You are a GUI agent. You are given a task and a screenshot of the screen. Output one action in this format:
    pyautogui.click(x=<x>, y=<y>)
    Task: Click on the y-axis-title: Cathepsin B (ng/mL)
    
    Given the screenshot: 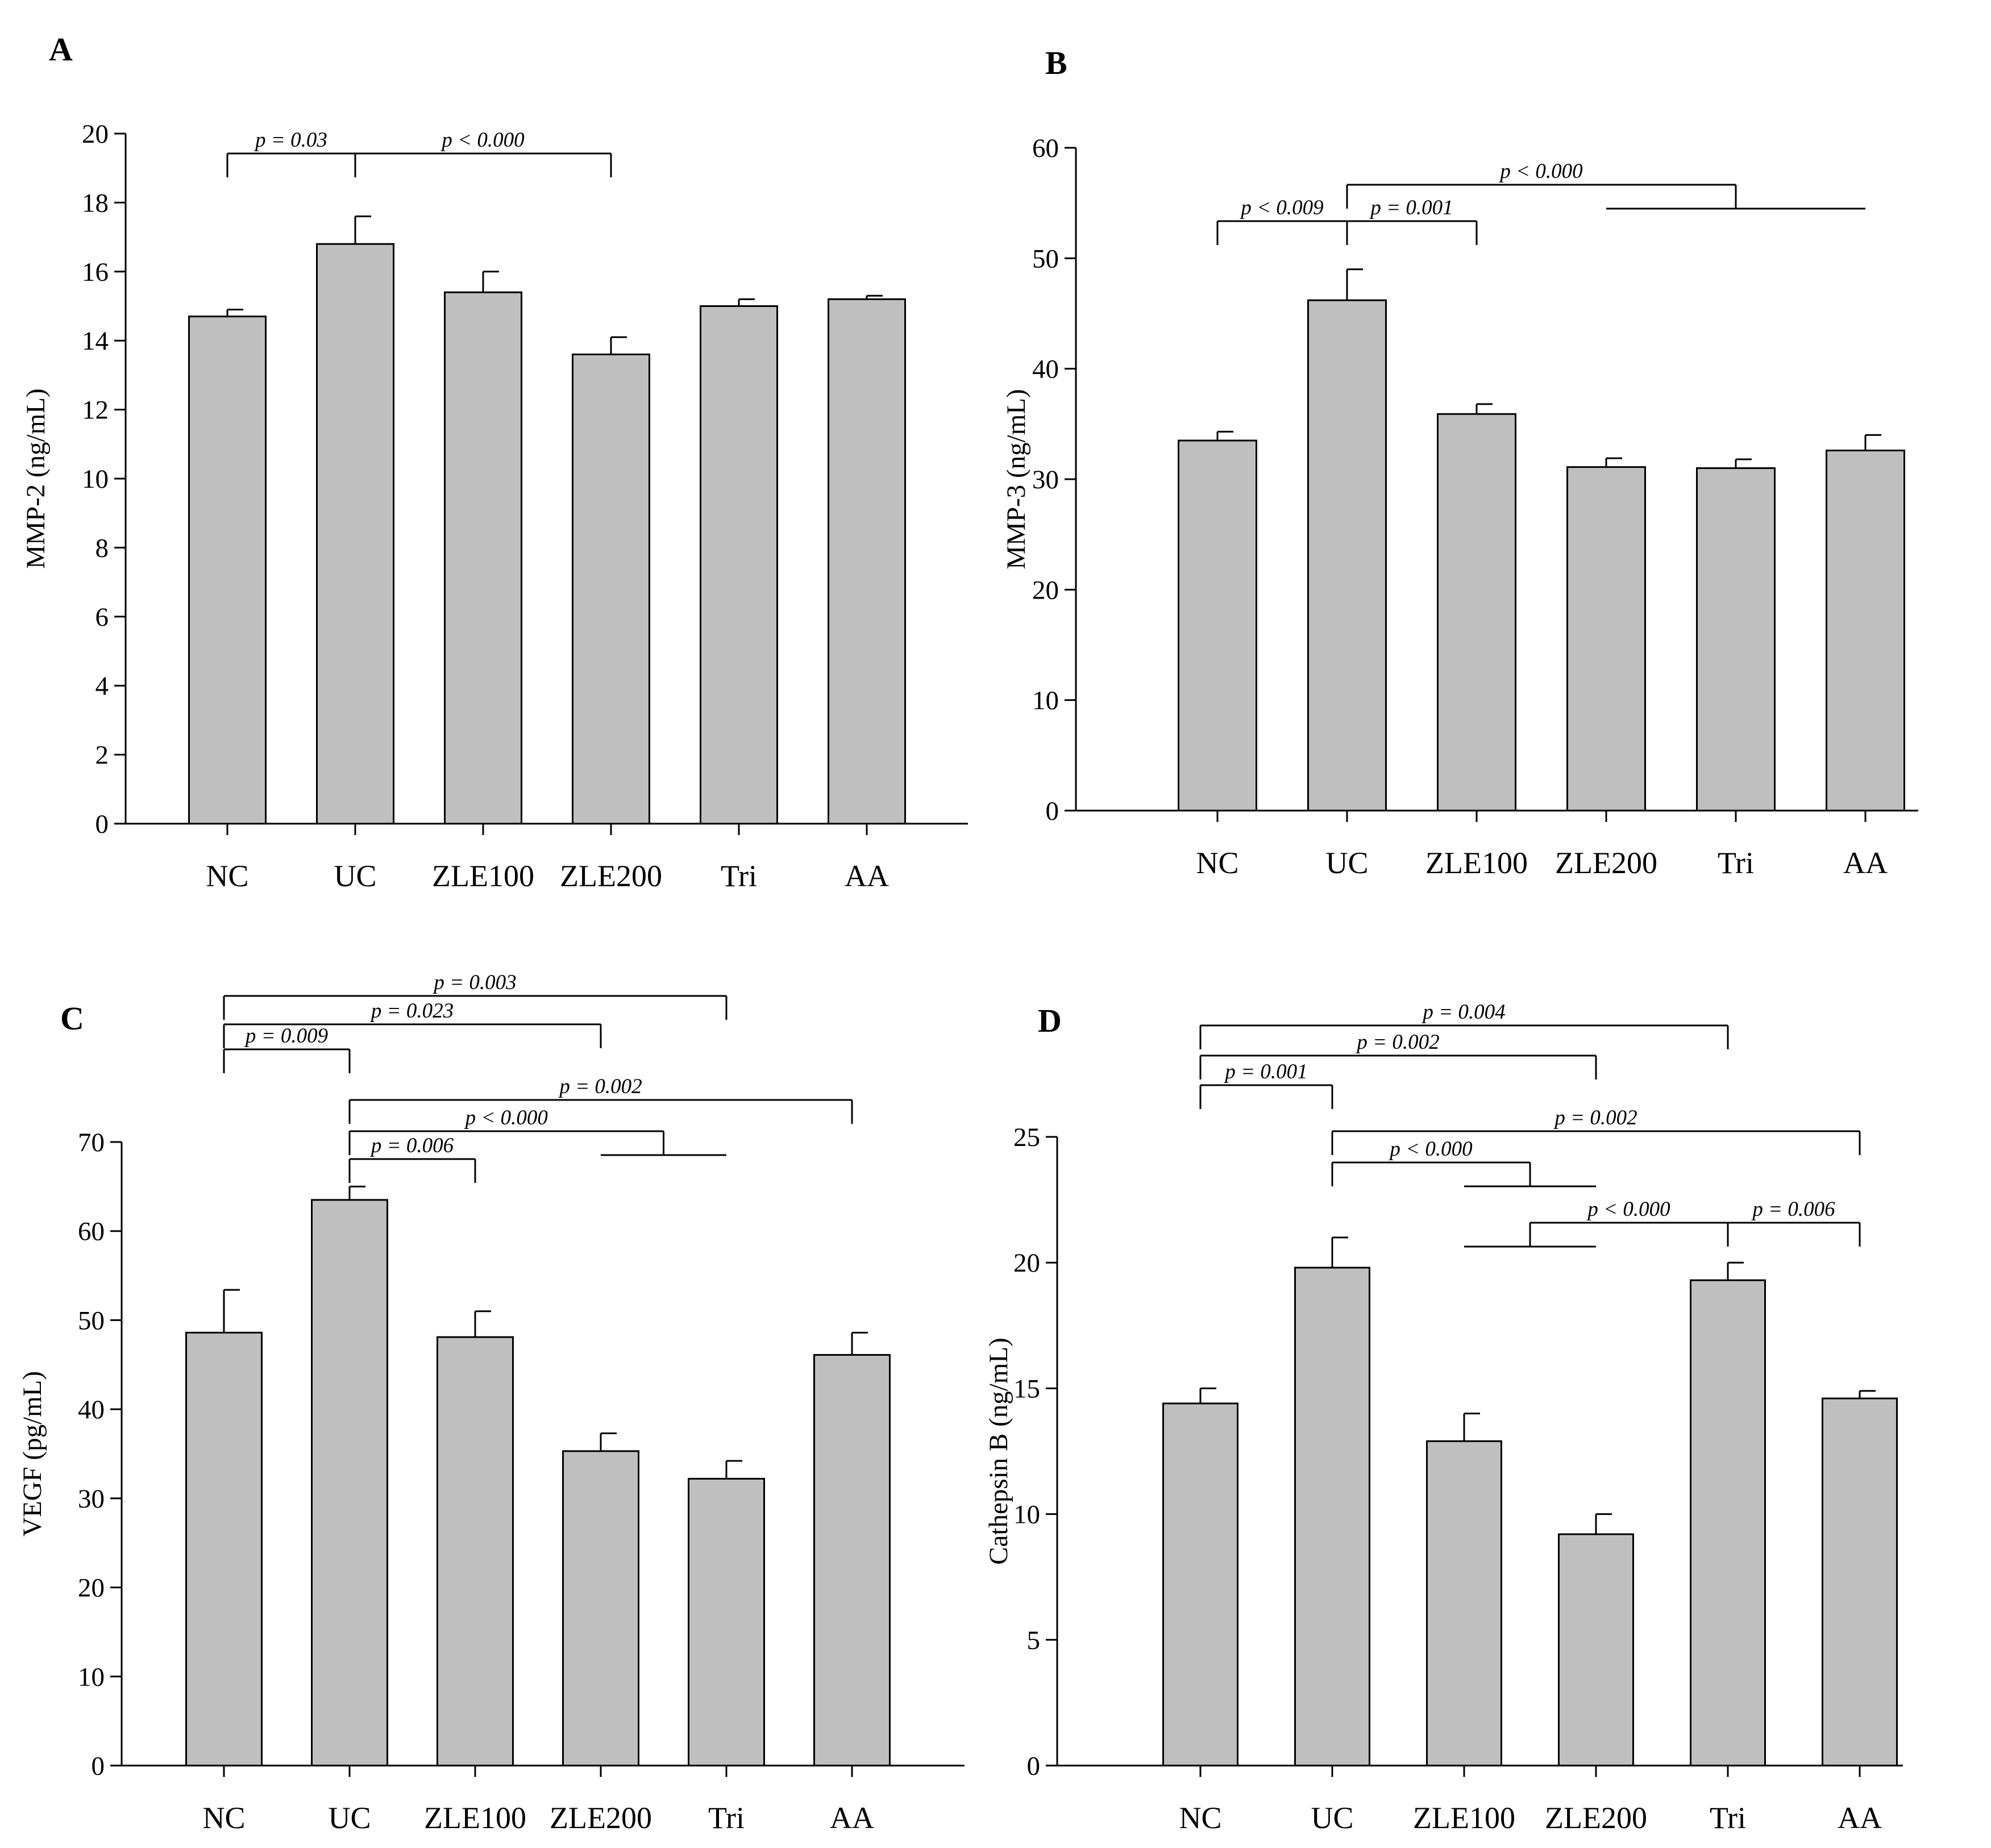 What is the action you would take?
    pyautogui.click(x=999, y=1451)
    